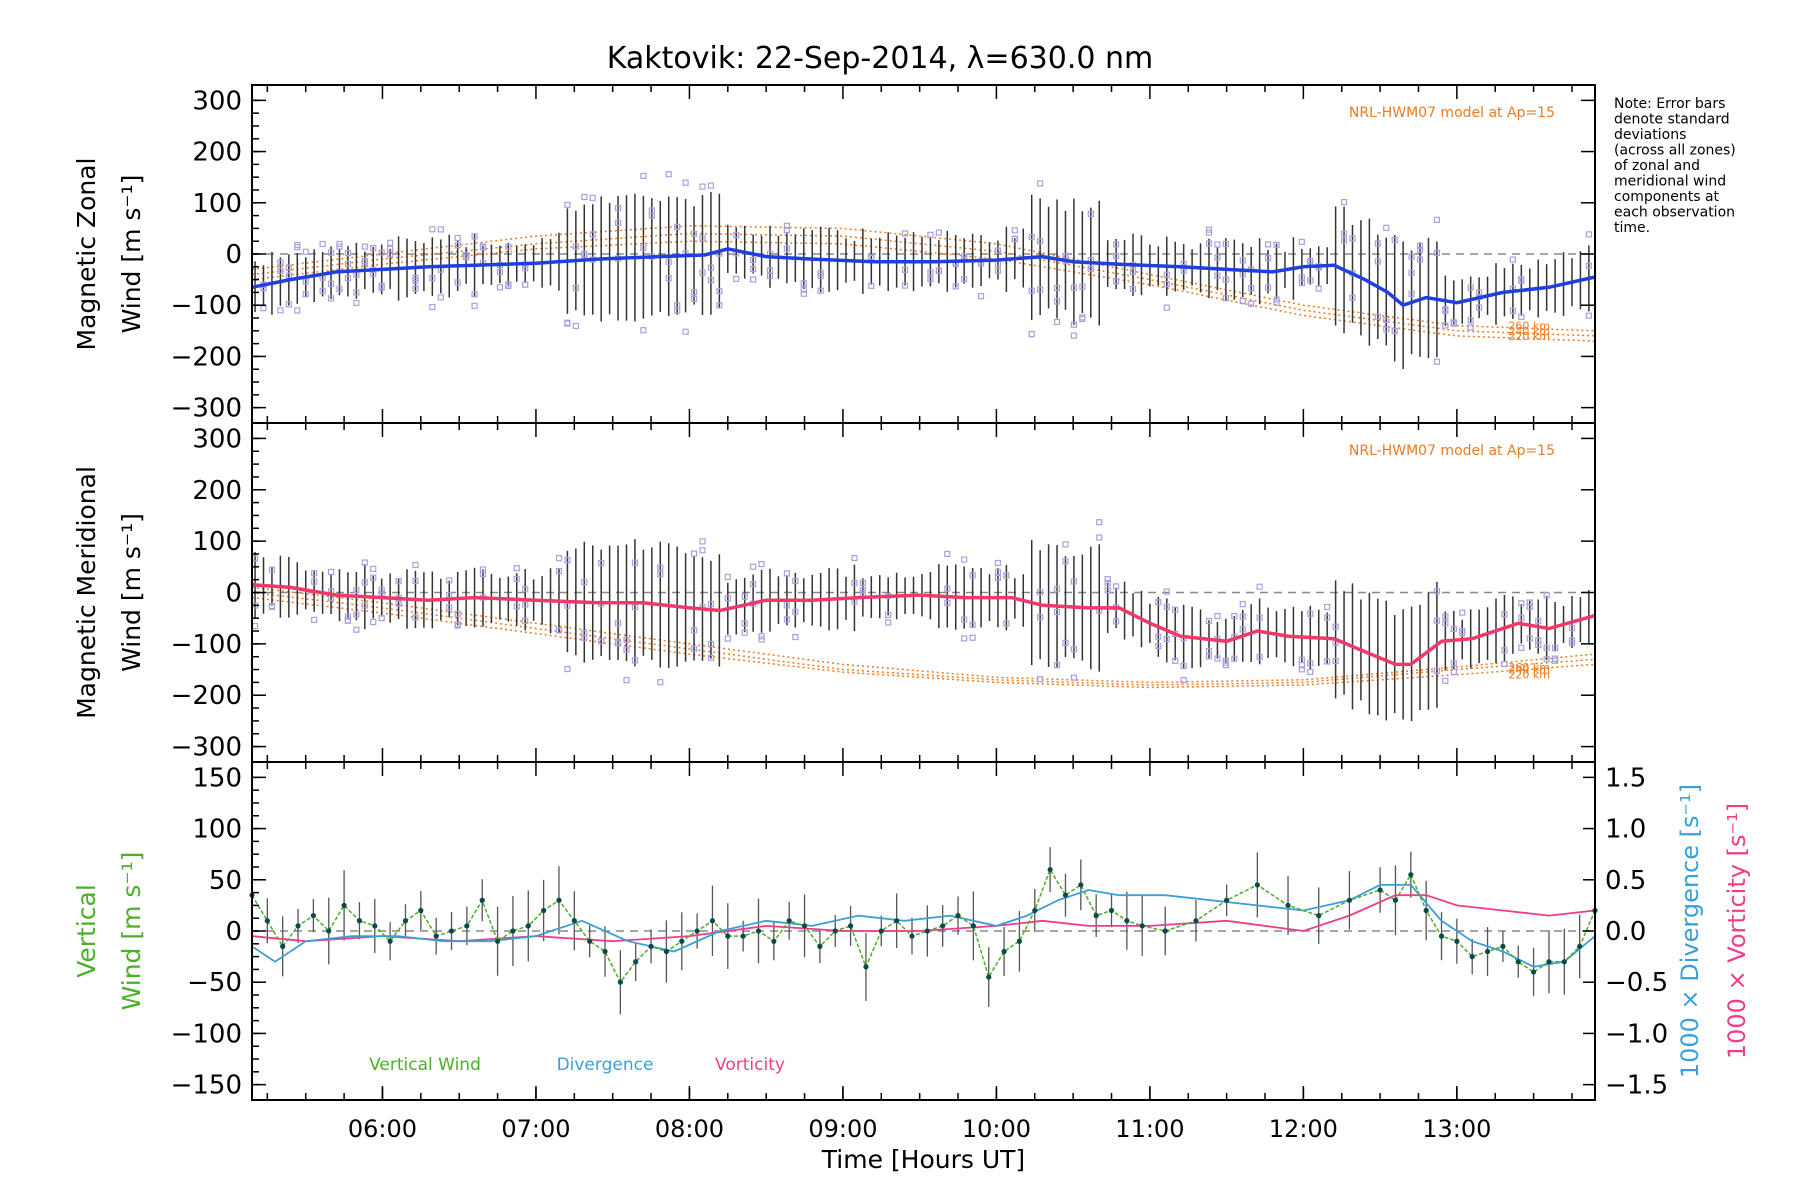 This screenshot has width=1800, height=1200. What do you see at coordinates (1669, 104) in the screenshot?
I see `note-line: Note: Error bars` at bounding box center [1669, 104].